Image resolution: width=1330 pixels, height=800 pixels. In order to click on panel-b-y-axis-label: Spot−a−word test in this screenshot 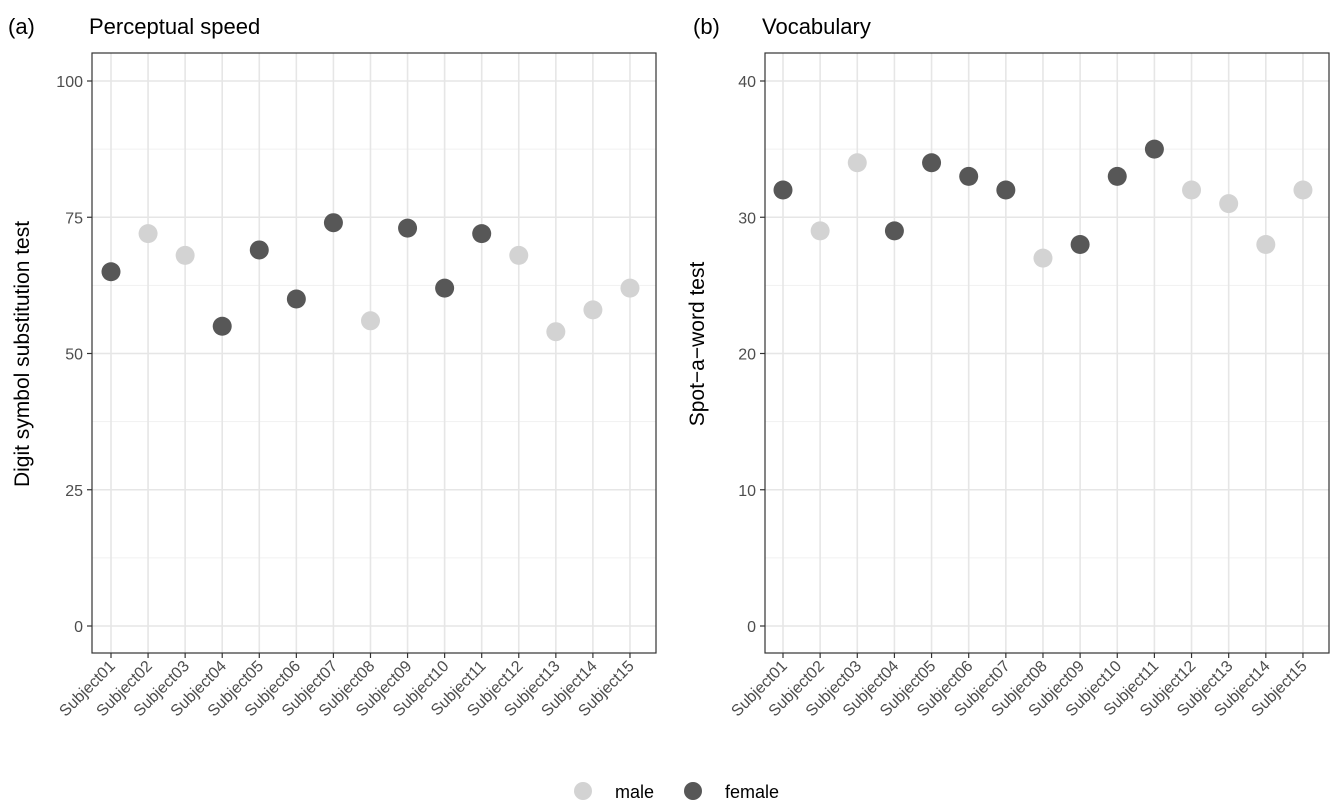, I will do `click(697, 344)`.